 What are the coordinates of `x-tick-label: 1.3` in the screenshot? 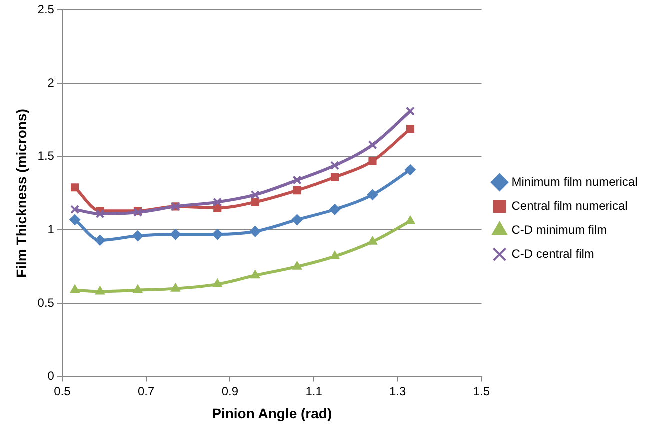 It's located at (398, 391).